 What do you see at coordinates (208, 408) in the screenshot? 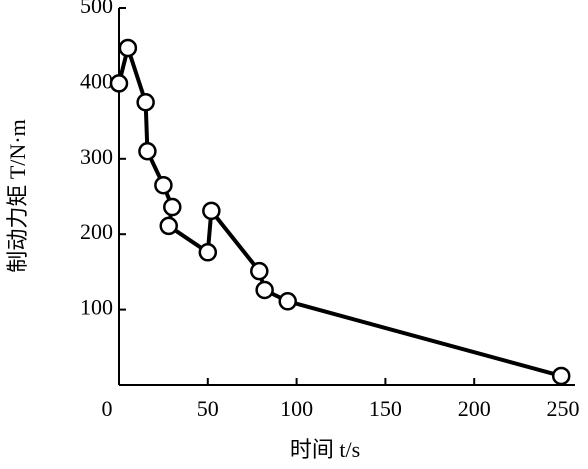
I see `x-tick-label: 50` at bounding box center [208, 408].